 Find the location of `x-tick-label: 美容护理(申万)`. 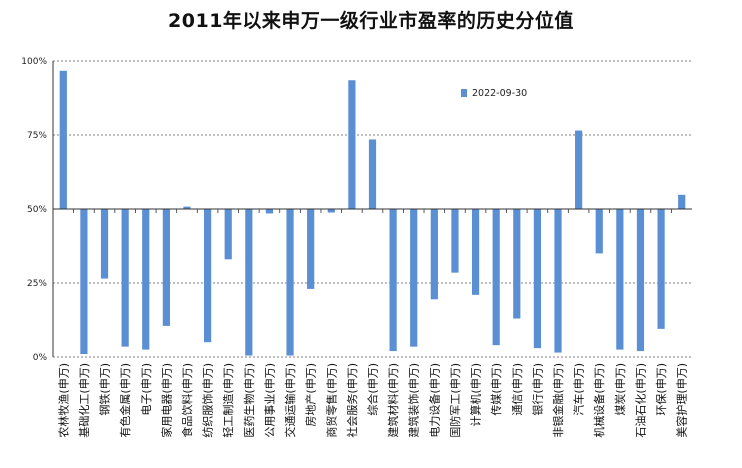

x-tick-label: 美容护理(申万) is located at coordinates (682, 400).